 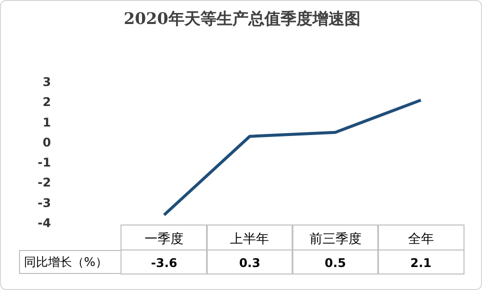 What do you see at coordinates (44, 163) in the screenshot?
I see `y-tick-label: -1` at bounding box center [44, 163].